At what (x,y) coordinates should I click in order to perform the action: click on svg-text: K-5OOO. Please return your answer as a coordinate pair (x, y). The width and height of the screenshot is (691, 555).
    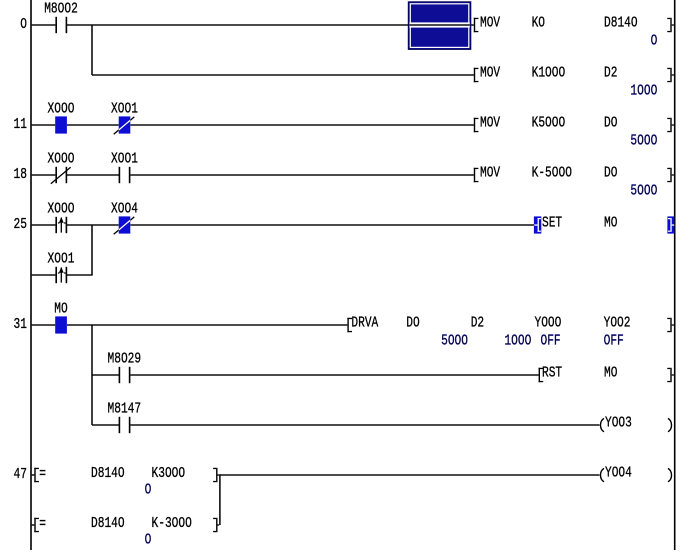
    Looking at the image, I should click on (552, 173).